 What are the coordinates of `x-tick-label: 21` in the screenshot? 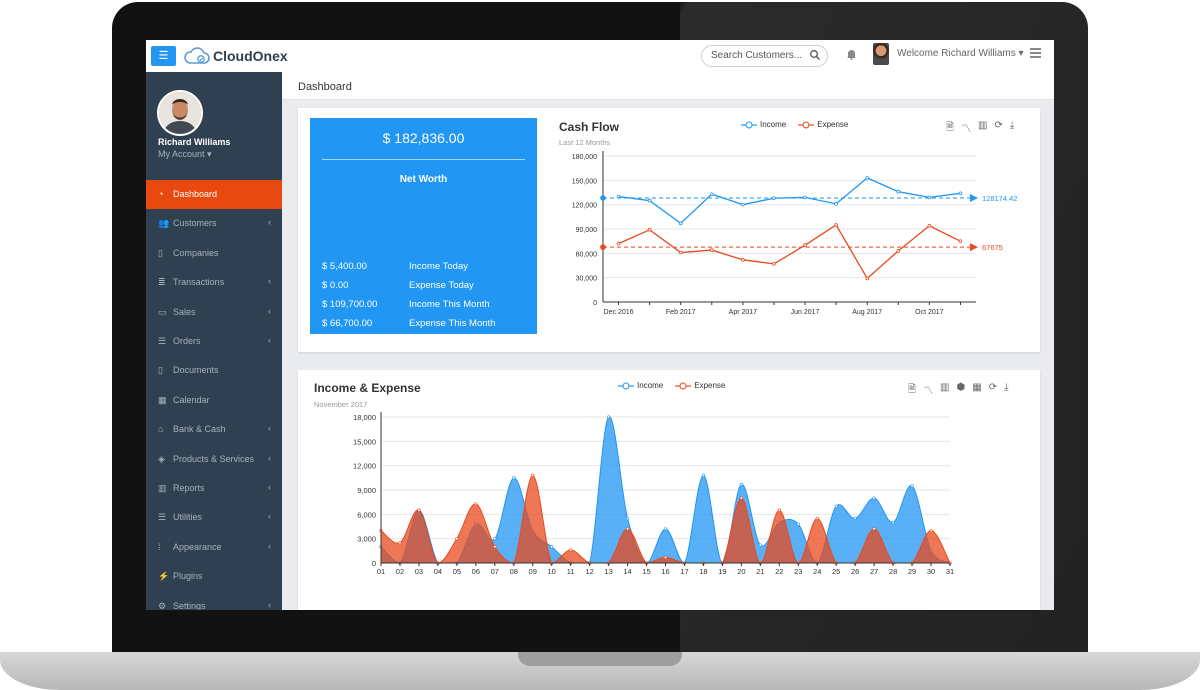 It's located at (760, 571).